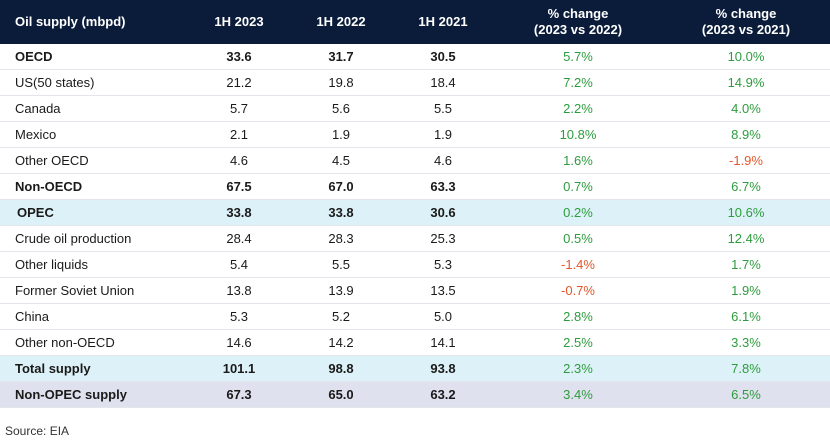 Image resolution: width=830 pixels, height=445 pixels. Describe the element at coordinates (443, 238) in the screenshot. I see `cell-1h-2021: 25.3` at that location.